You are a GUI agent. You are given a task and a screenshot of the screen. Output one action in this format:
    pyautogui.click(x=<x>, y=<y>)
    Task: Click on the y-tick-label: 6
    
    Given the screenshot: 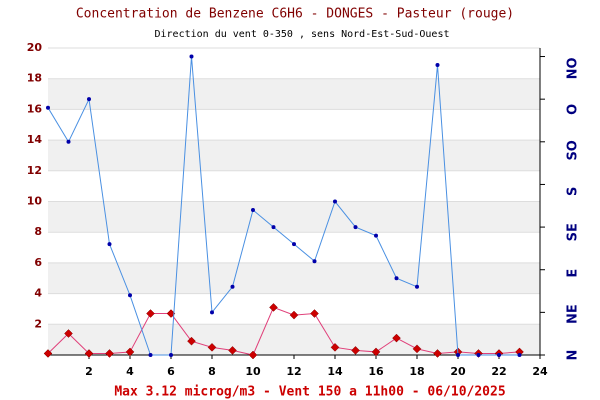 What is the action you would take?
    pyautogui.click(x=38, y=262)
    